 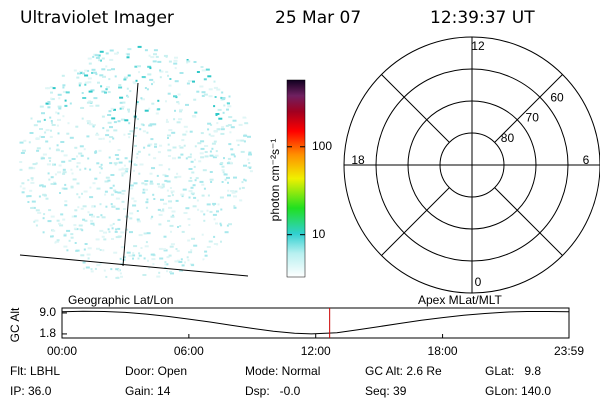 I want to click on x-tick-label: 18:00, so click(x=443, y=351).